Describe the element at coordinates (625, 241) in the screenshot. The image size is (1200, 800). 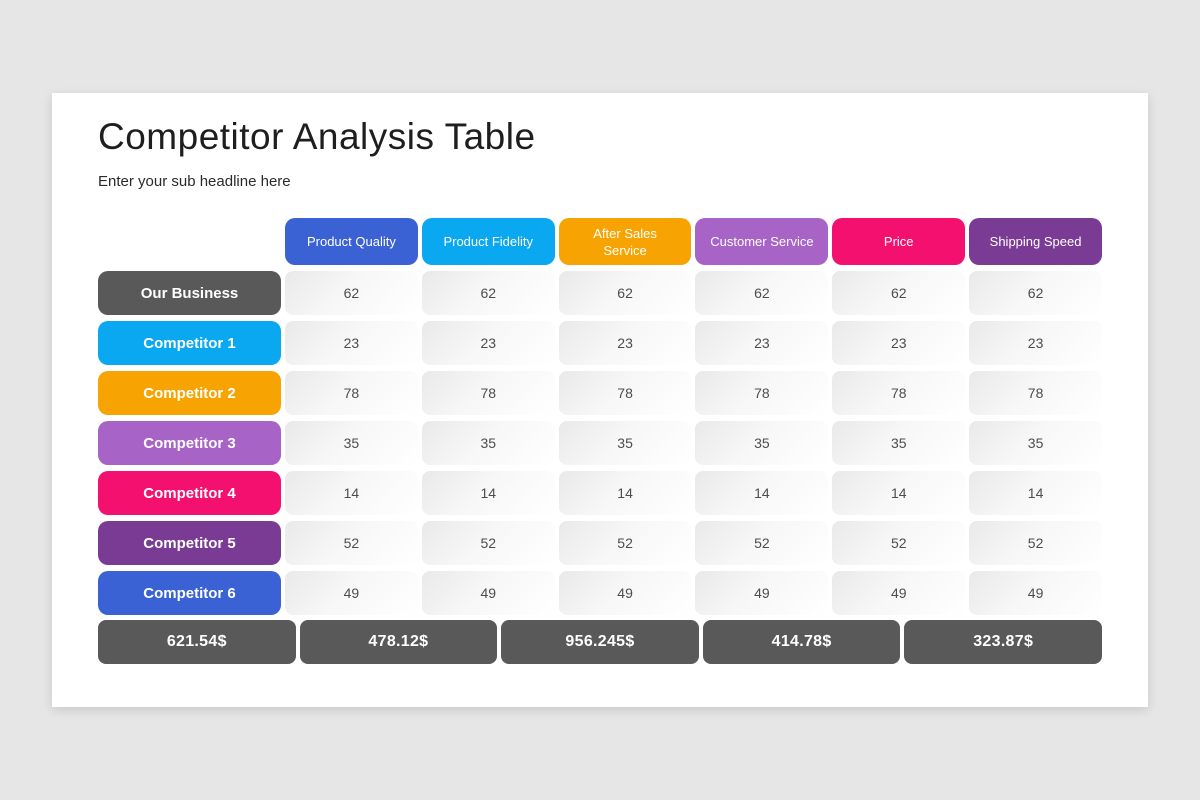
I see `column-header: After Sales Service` at that location.